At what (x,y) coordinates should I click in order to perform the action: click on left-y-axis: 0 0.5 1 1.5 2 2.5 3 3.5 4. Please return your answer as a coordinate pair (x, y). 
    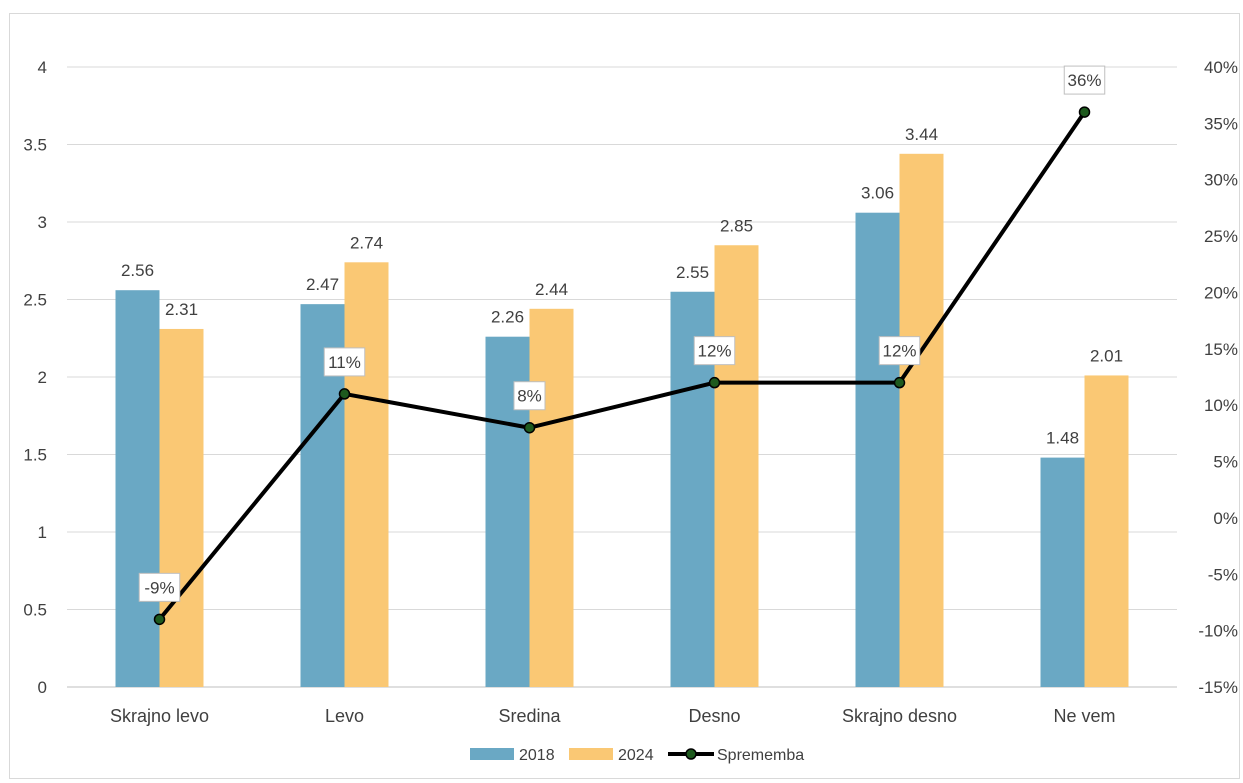
    Looking at the image, I should click on (35, 377).